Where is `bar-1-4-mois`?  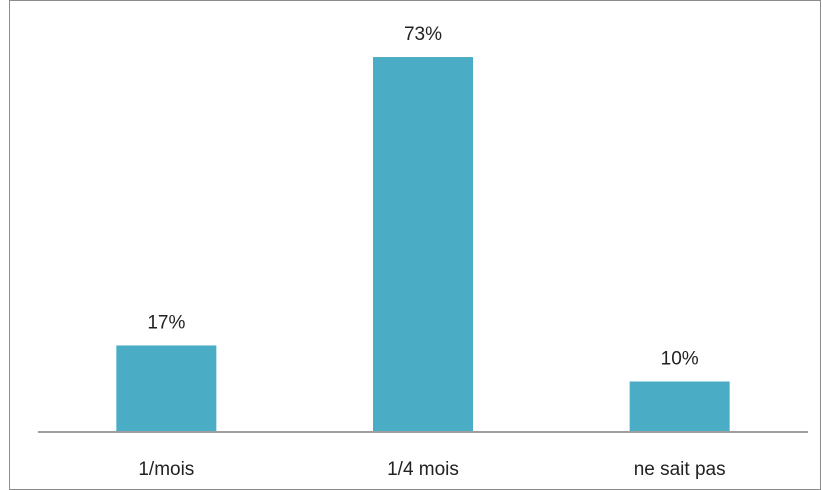 bar-1-4-mois is located at coordinates (423, 244).